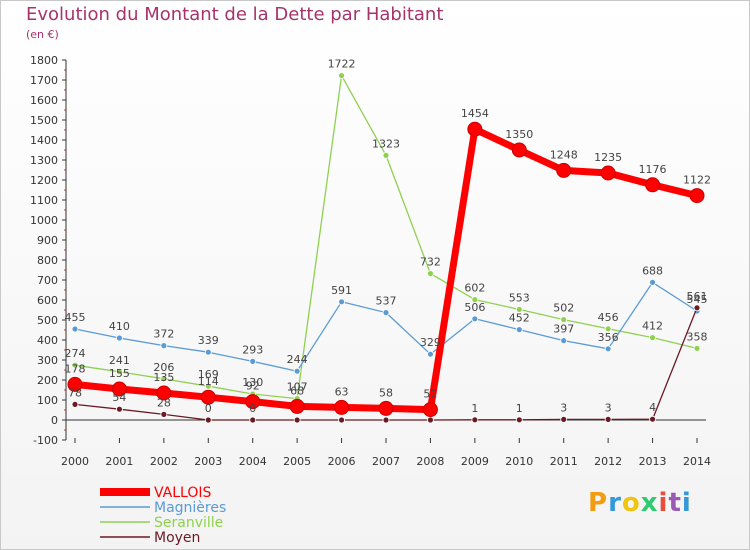 This screenshot has width=750, height=550. I want to click on y-tick-label: 400, so click(47, 340).